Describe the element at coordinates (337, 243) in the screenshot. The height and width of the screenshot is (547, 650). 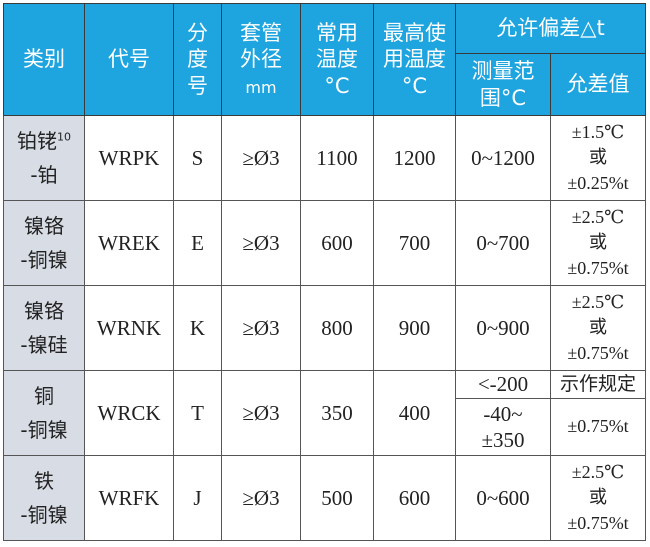
I see `normal-temp-cell: 600` at that location.